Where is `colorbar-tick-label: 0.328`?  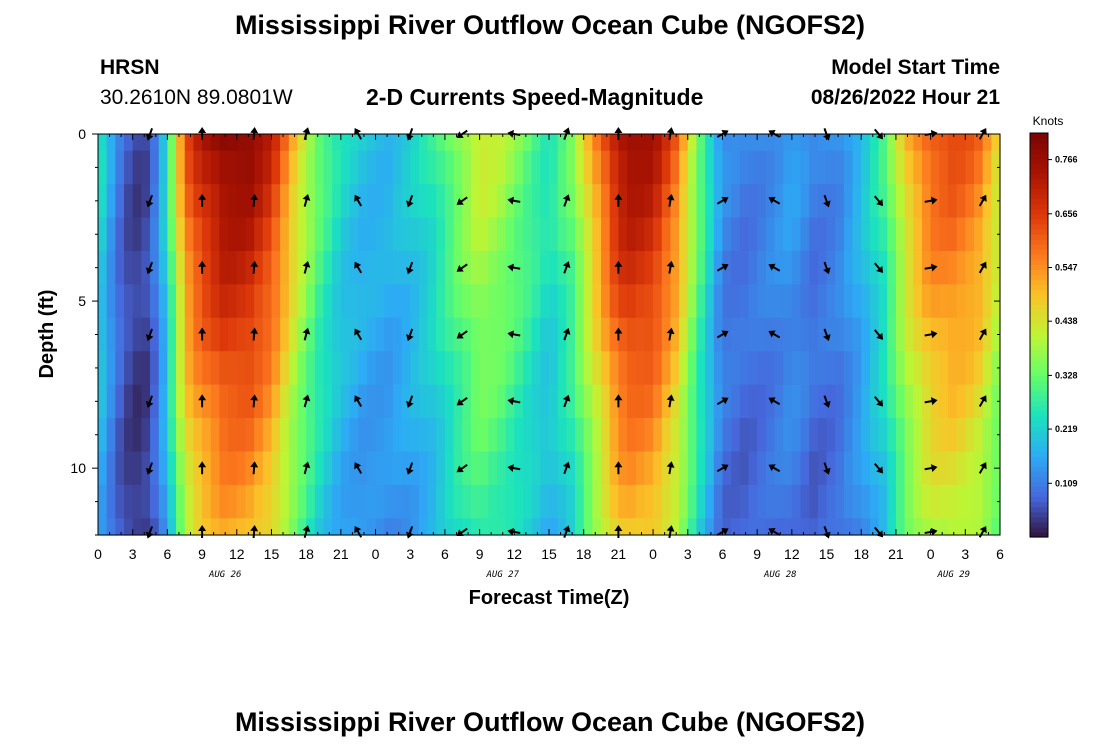
colorbar-tick-label: 0.328 is located at coordinates (1066, 375).